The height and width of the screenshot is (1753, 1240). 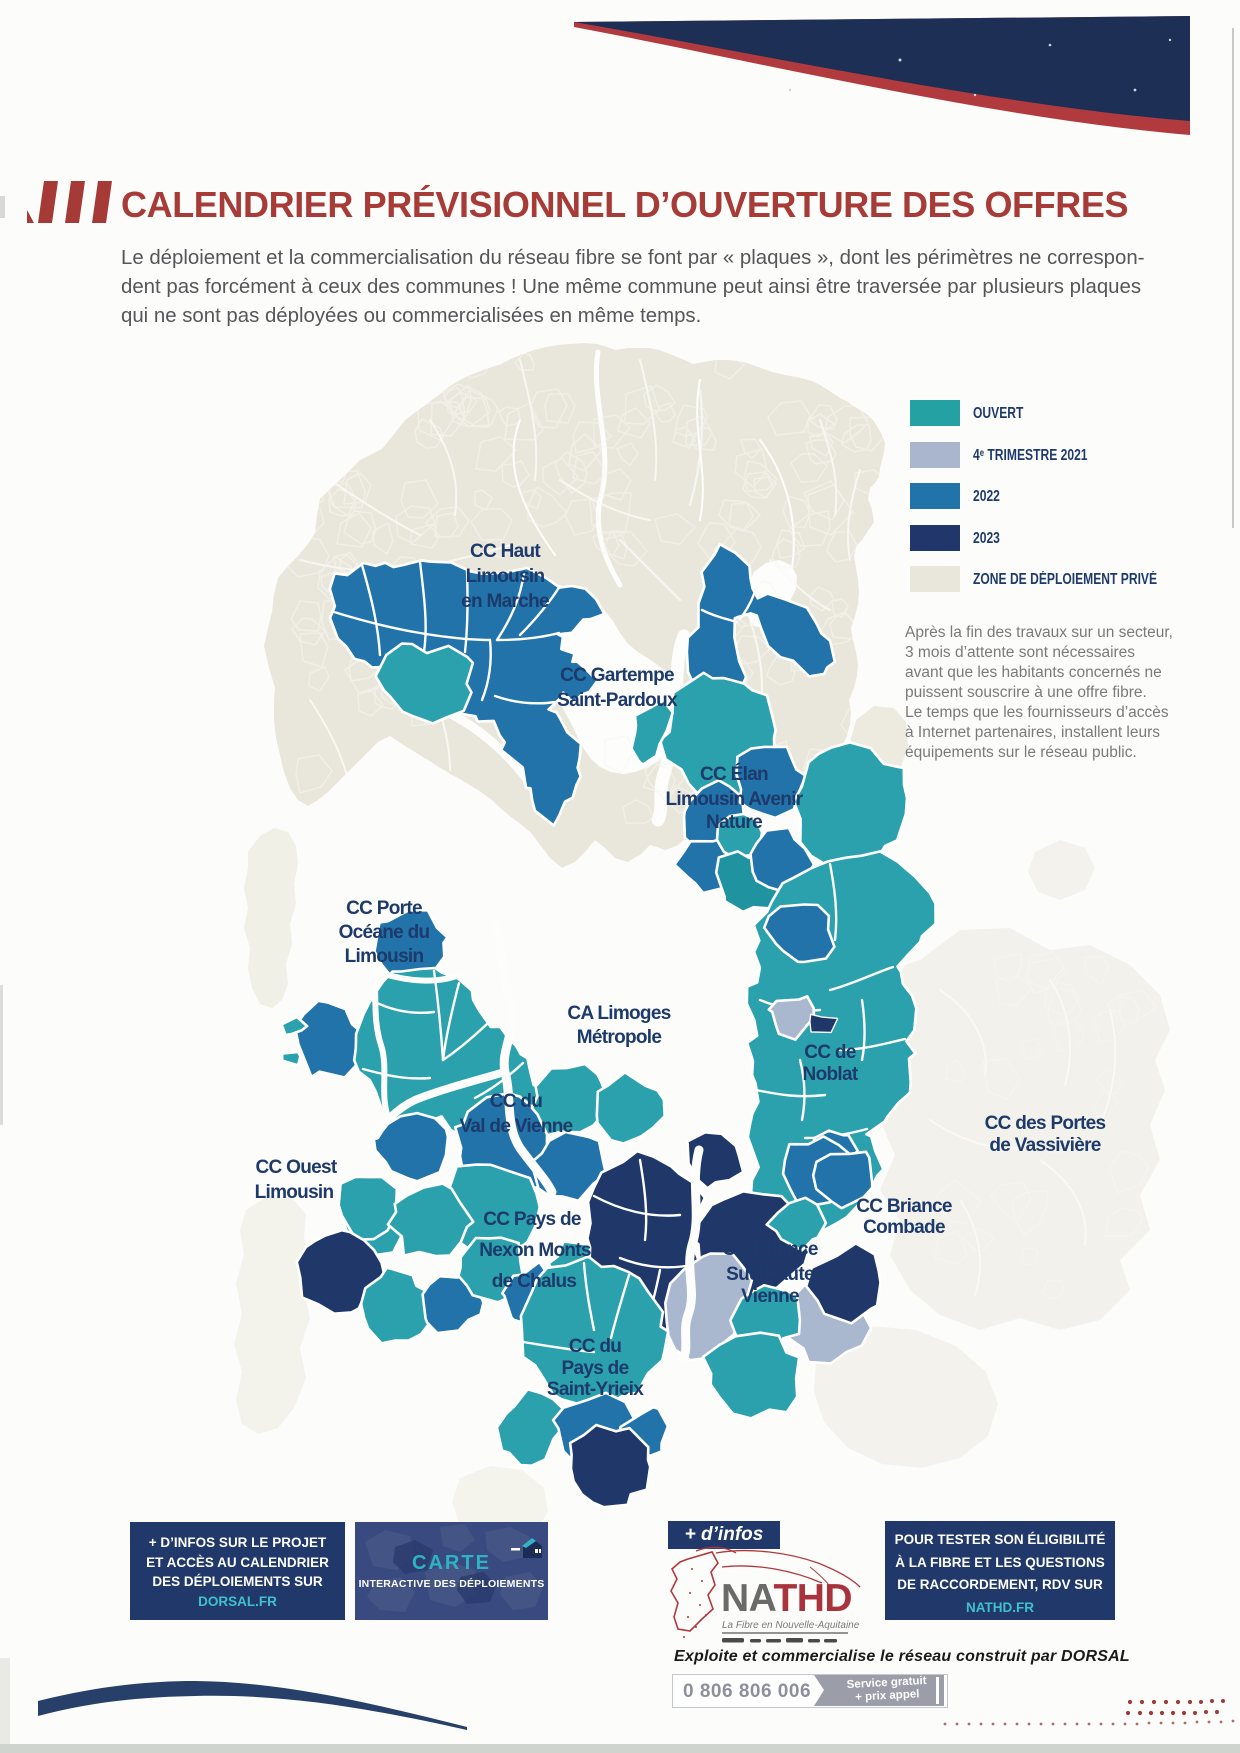 I want to click on svg-text: Val de Vienne, so click(x=515, y=1126).